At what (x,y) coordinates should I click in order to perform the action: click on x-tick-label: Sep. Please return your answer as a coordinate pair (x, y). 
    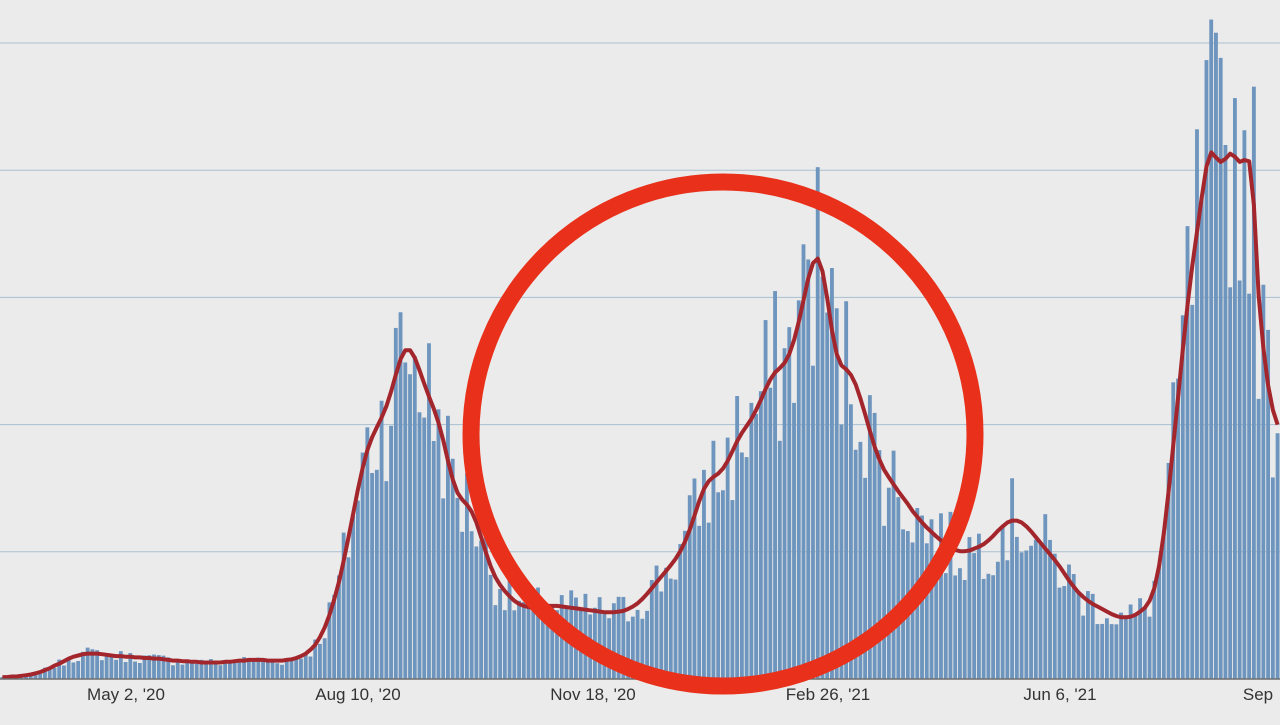
    Looking at the image, I should click on (1258, 694).